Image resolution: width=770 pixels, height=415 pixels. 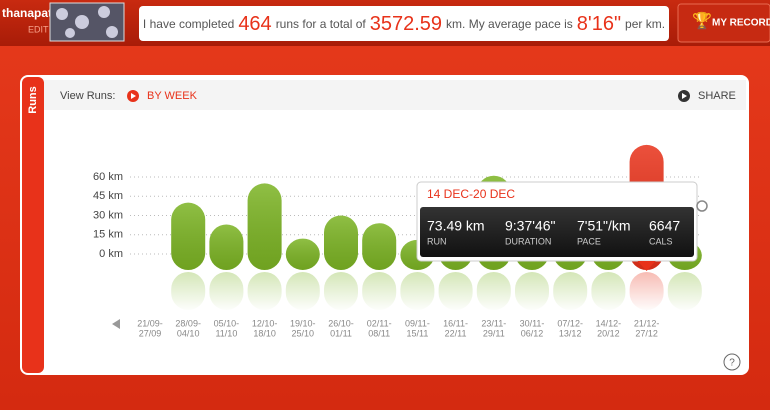 I want to click on x-tick-label: 11/10, so click(x=226, y=333).